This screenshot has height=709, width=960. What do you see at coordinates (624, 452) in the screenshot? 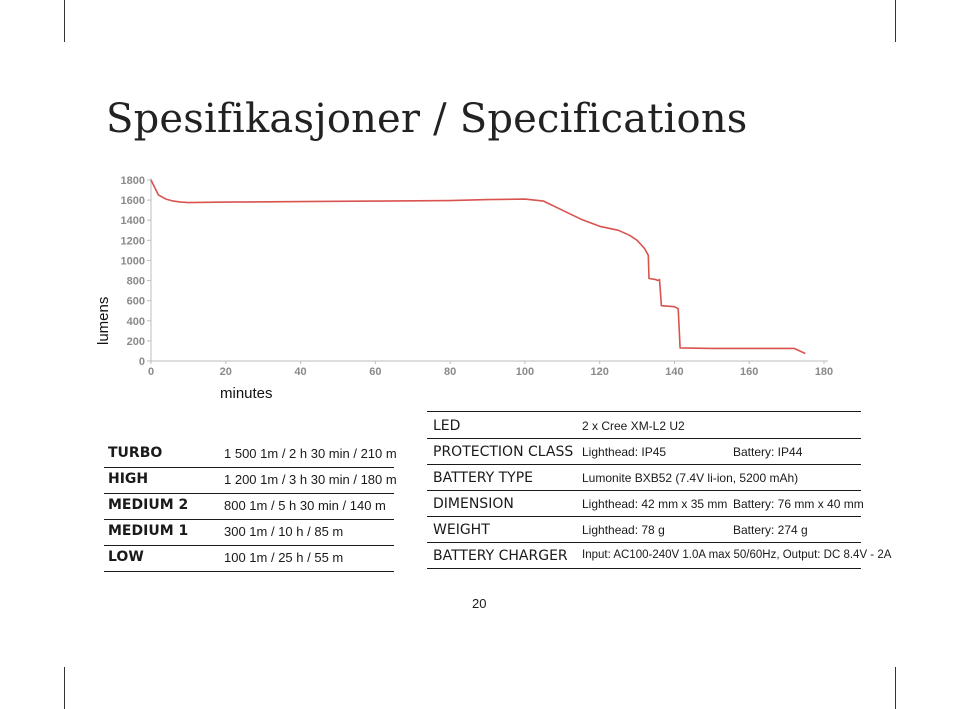
I see `spec-value: Lighthead: IP45` at bounding box center [624, 452].